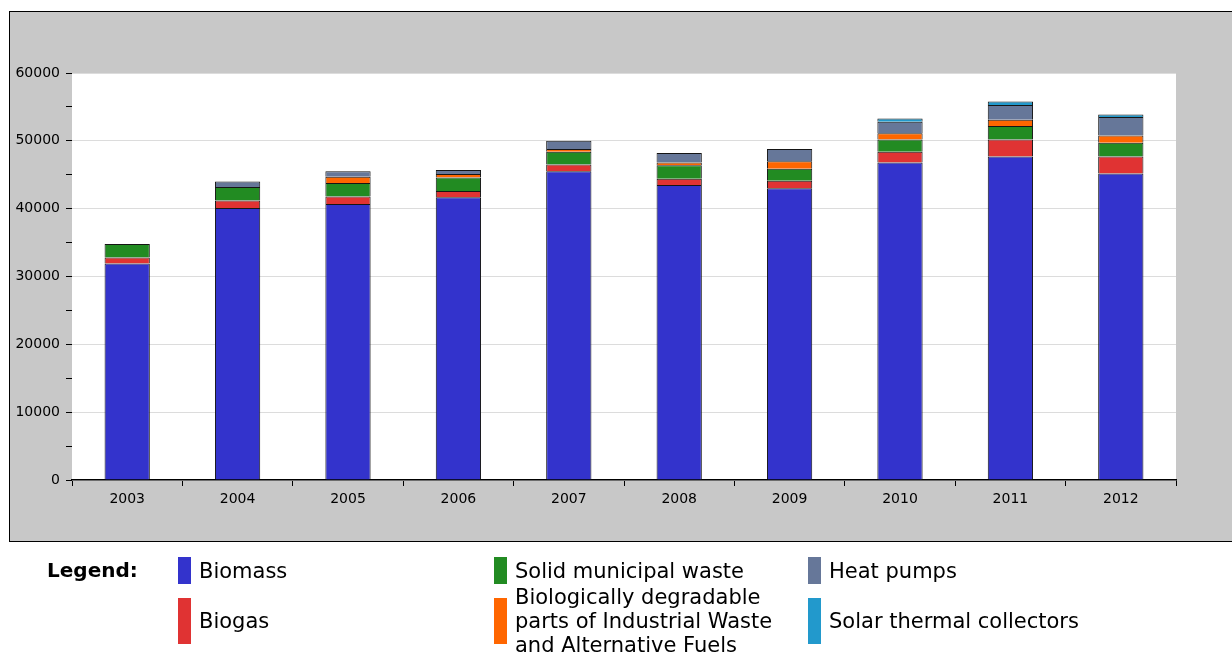 The width and height of the screenshot is (1232, 657). What do you see at coordinates (568, 498) in the screenshot?
I see `x-tick-label: 2007` at bounding box center [568, 498].